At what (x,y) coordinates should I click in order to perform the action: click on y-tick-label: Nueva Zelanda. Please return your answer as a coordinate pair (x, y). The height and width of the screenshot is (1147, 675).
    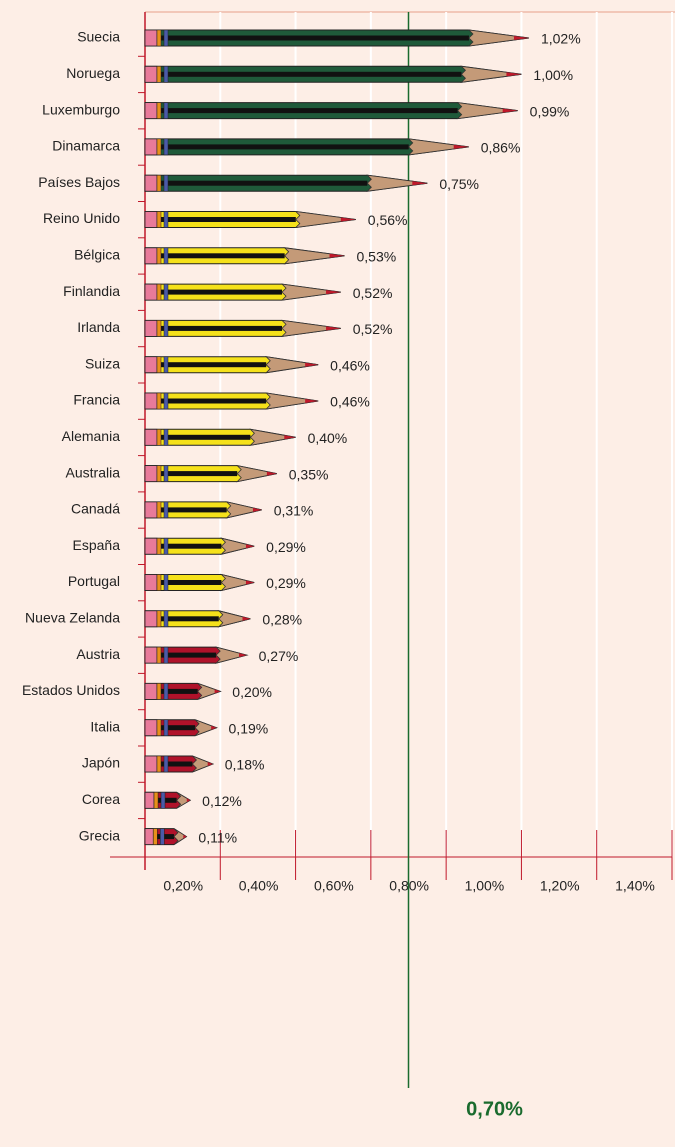
    Looking at the image, I should click on (72, 618).